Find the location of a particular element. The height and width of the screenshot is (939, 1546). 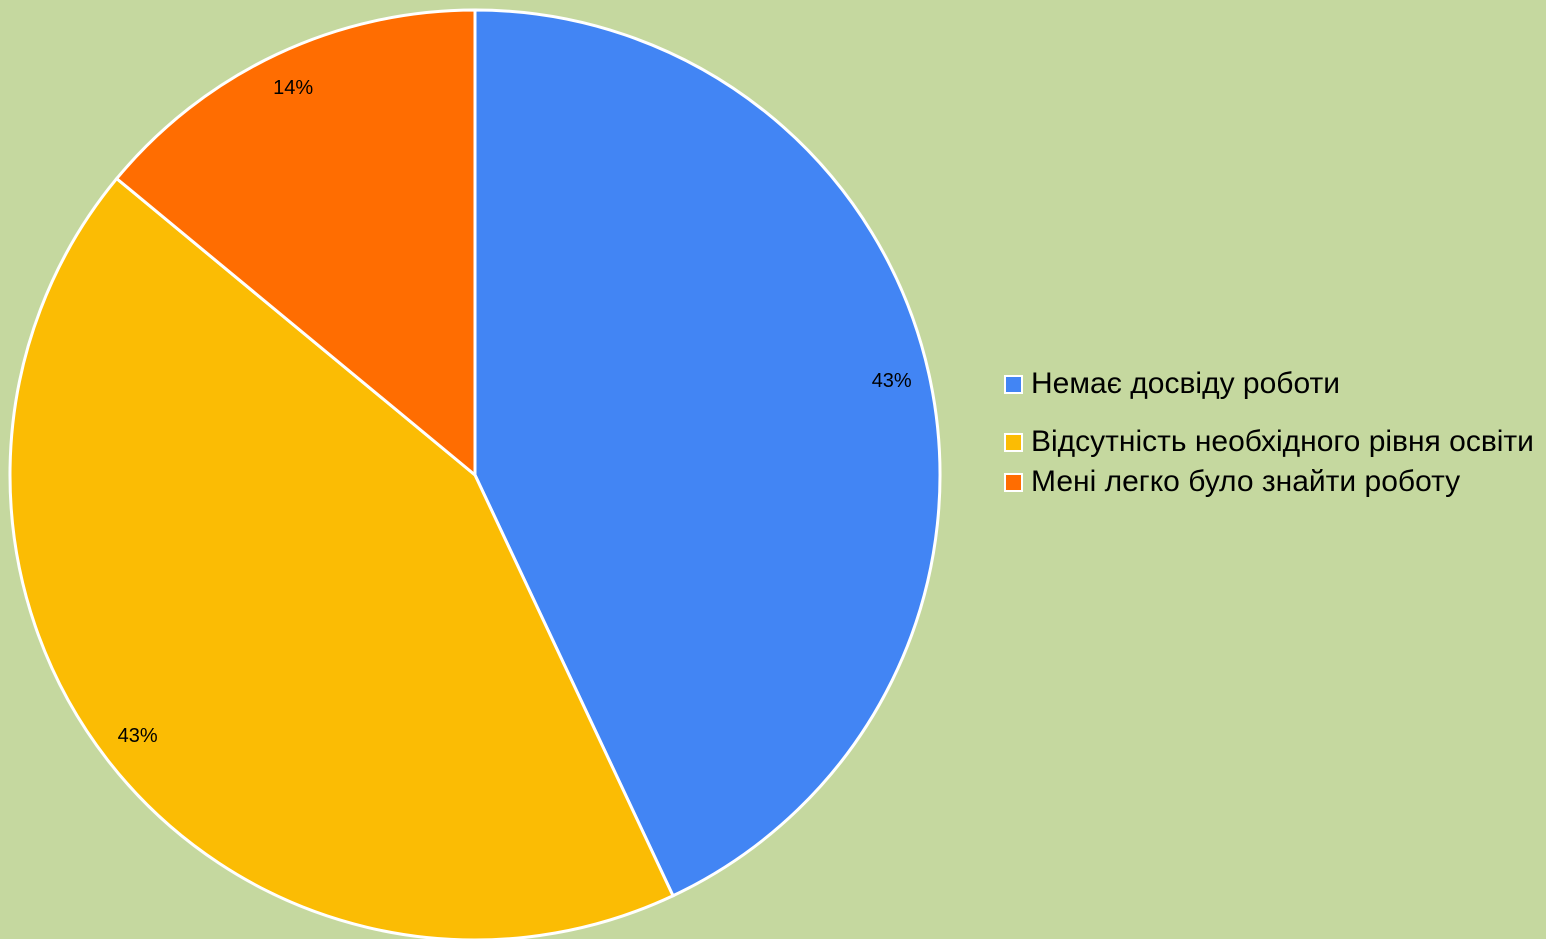

legend-label: Мені легко було знайти роботу is located at coordinates (1246, 481).